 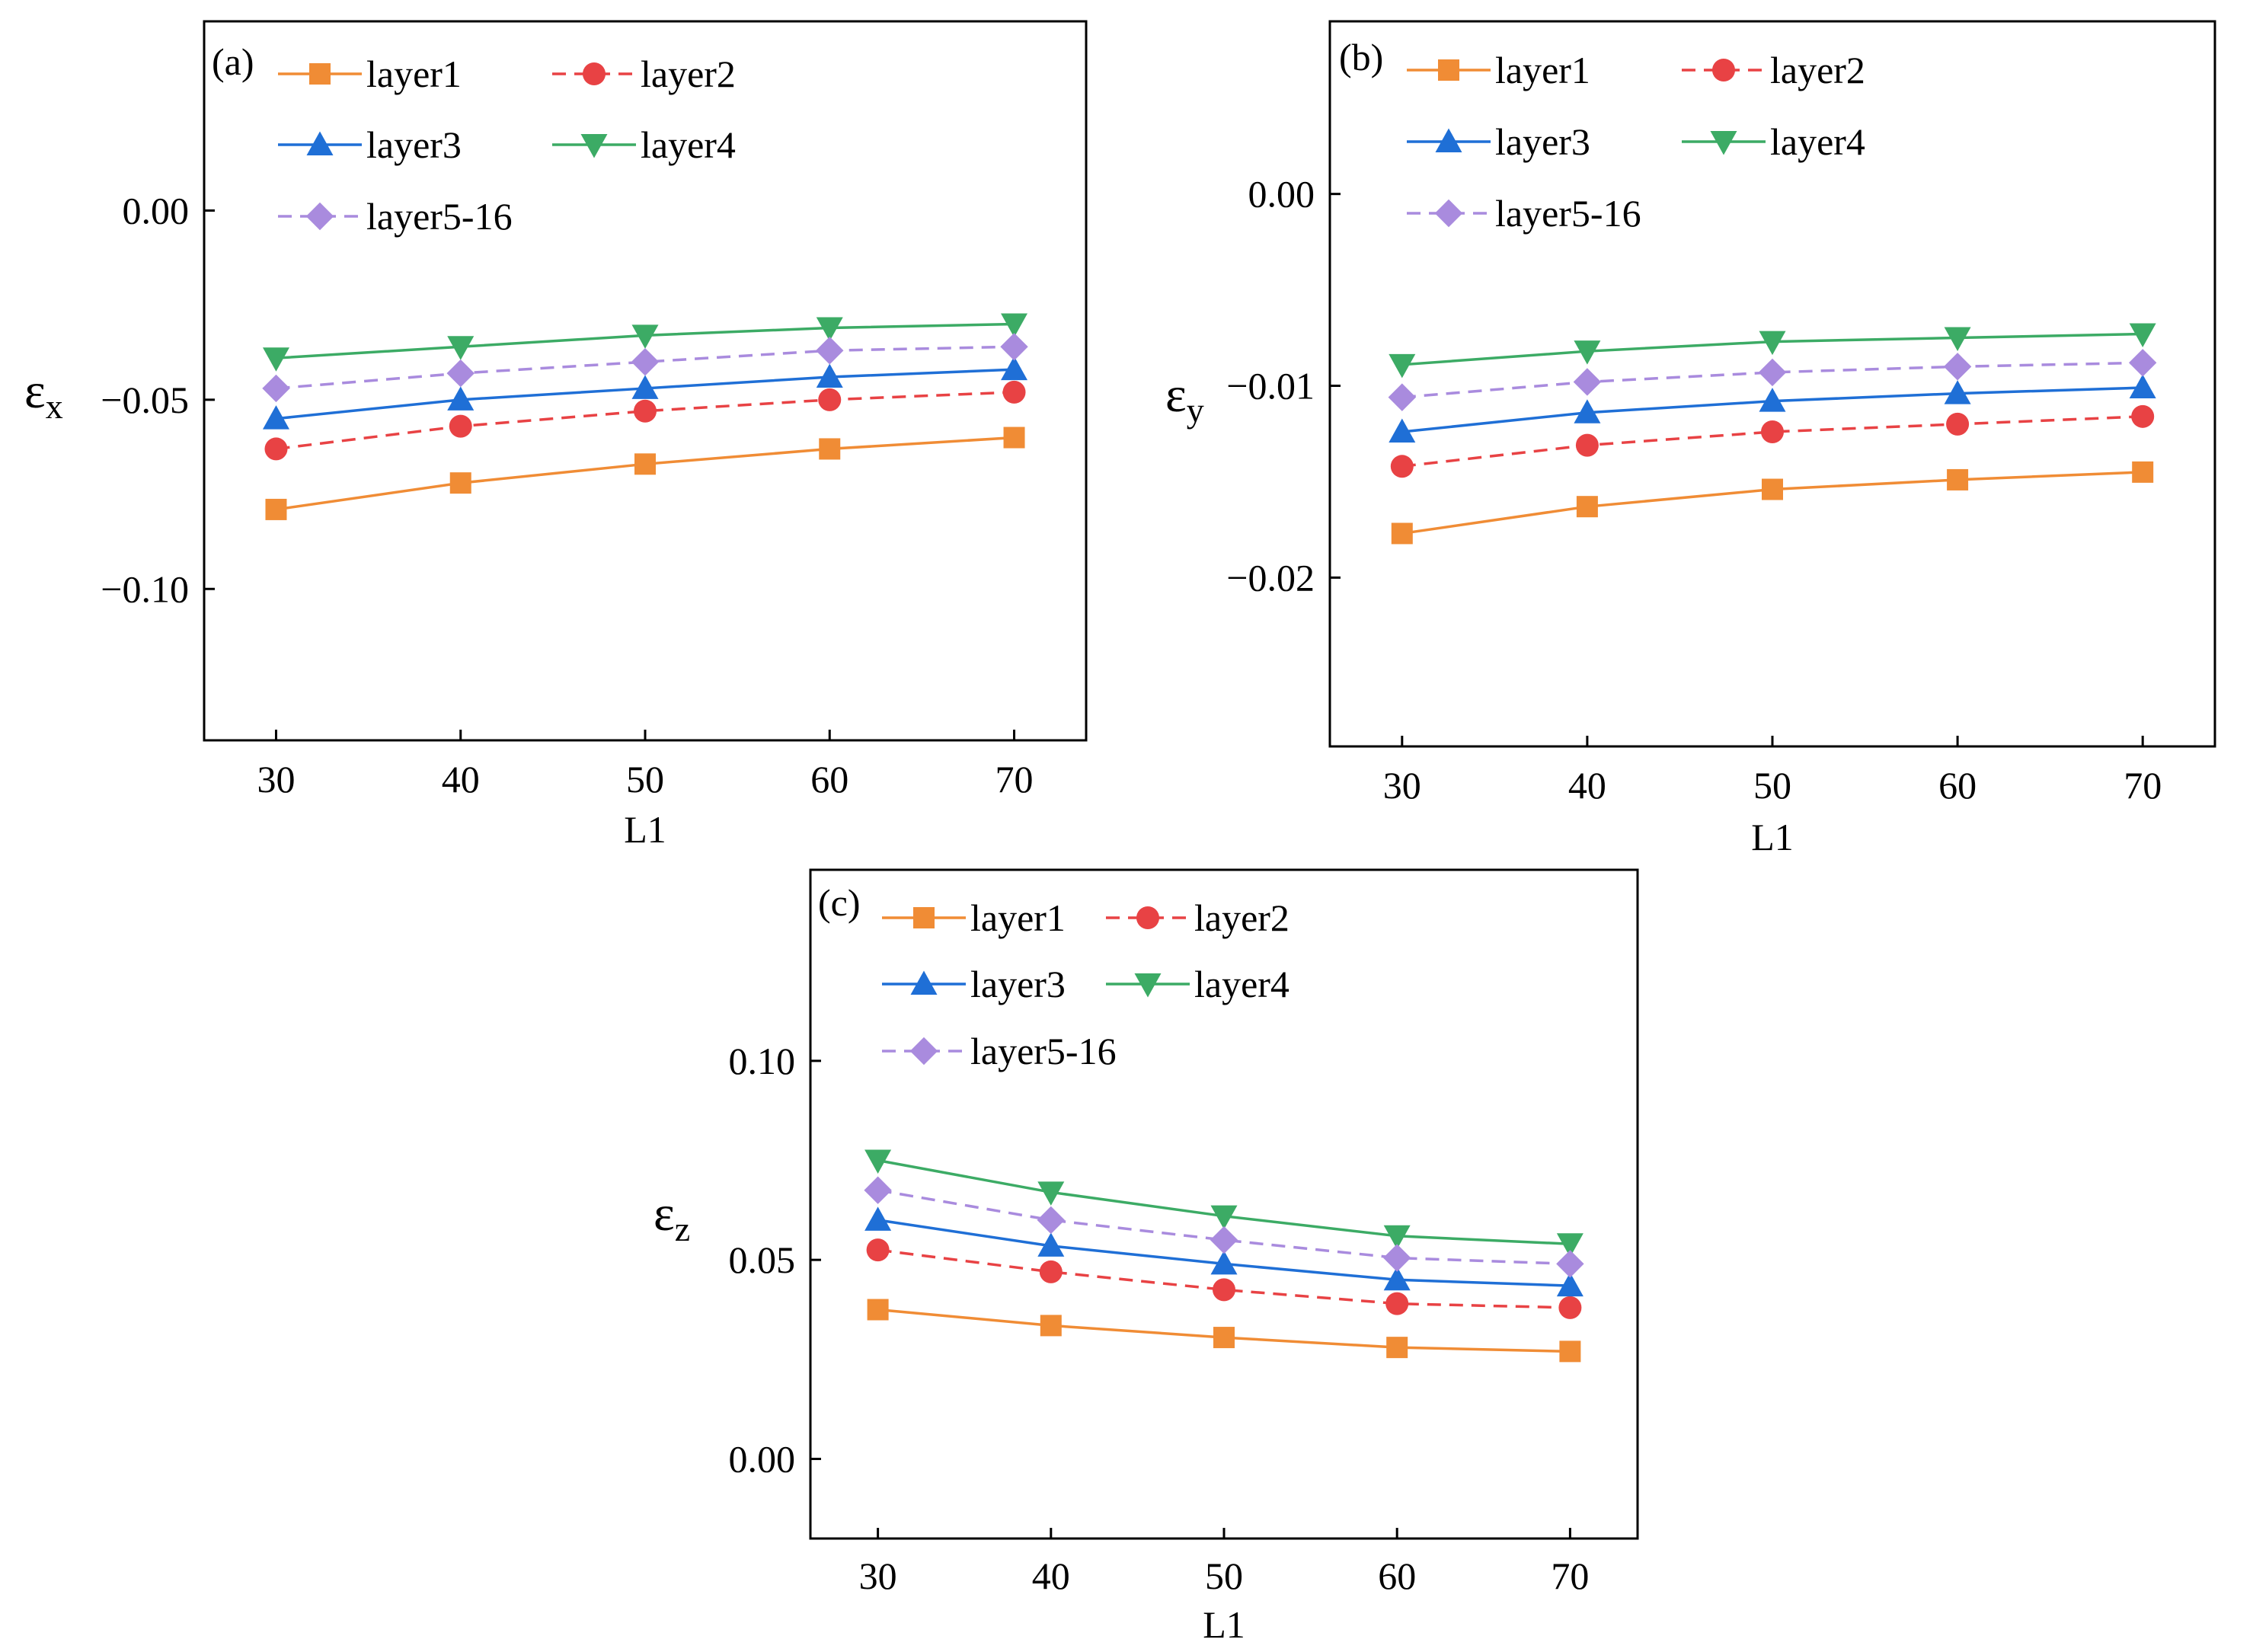 I want to click on x-tick-label: 60, so click(x=1957, y=785).